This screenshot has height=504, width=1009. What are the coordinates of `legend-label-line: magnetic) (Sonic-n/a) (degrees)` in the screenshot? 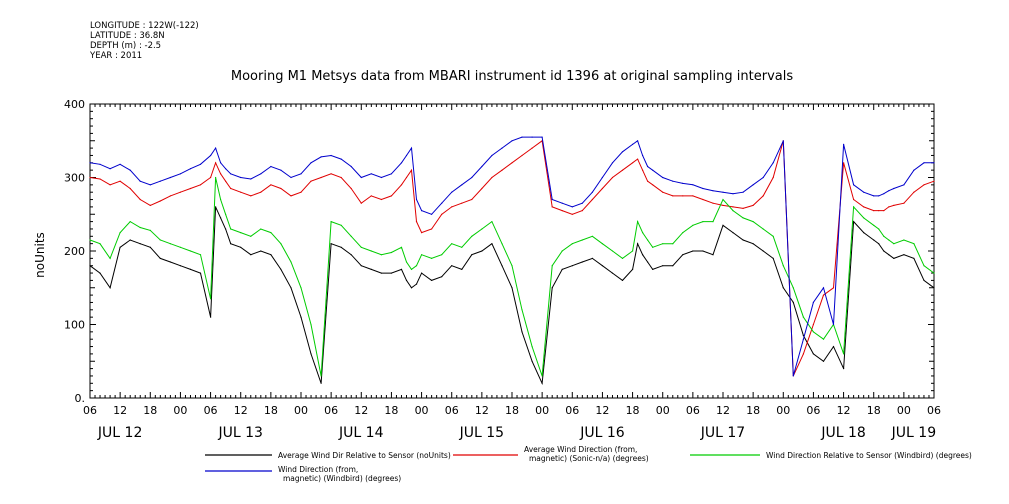 It's located at (589, 458).